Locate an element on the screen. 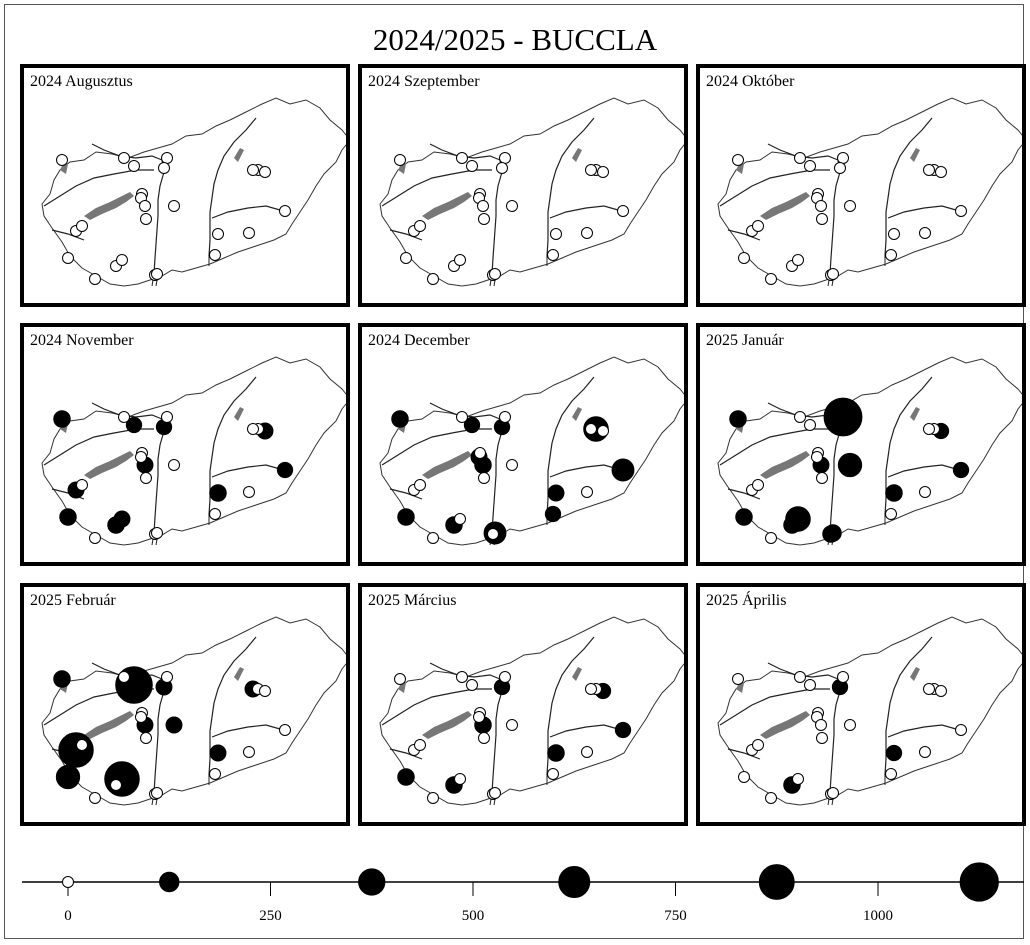  size-legend: 0 250 500 750 1000 is located at coordinates (515, 890).